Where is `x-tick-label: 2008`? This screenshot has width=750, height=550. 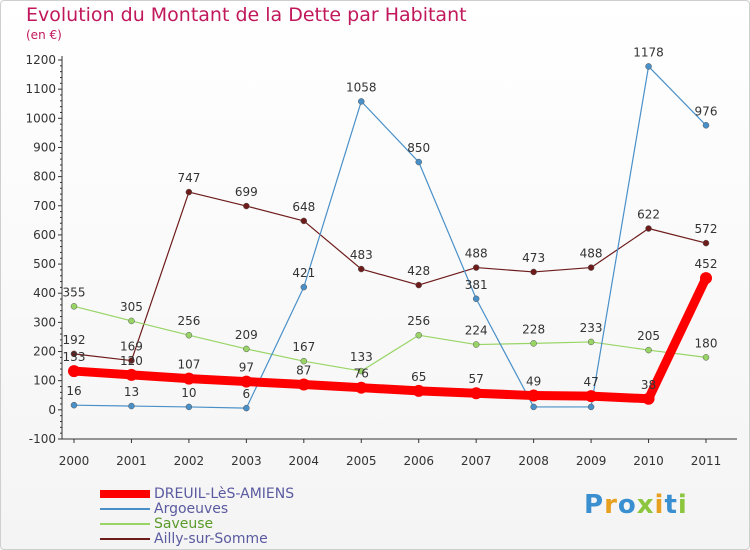
x-tick-label: 2008 is located at coordinates (533, 461).